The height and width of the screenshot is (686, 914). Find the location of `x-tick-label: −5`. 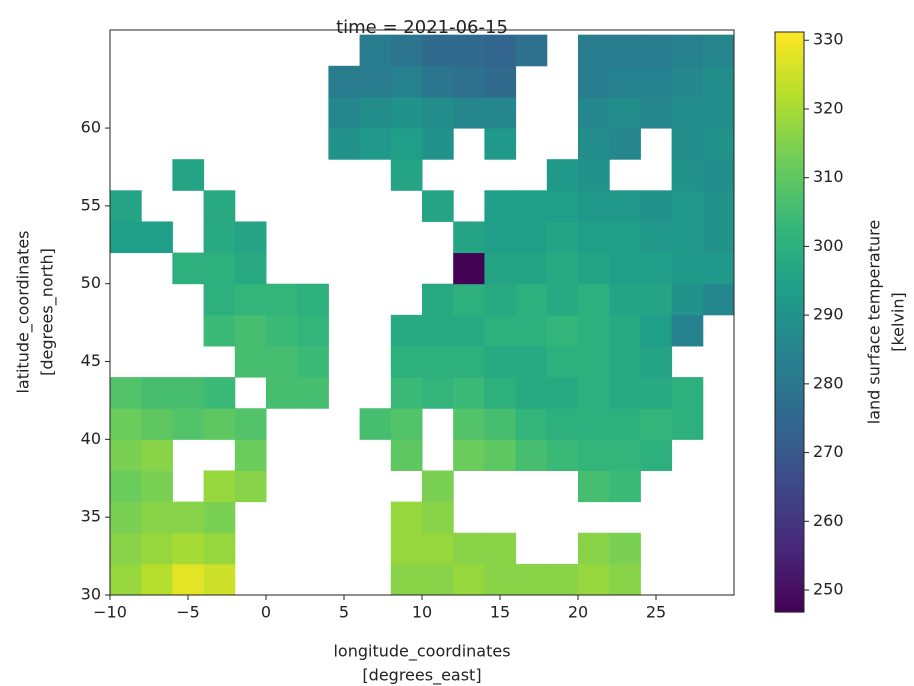

x-tick-label: −5 is located at coordinates (188, 612).